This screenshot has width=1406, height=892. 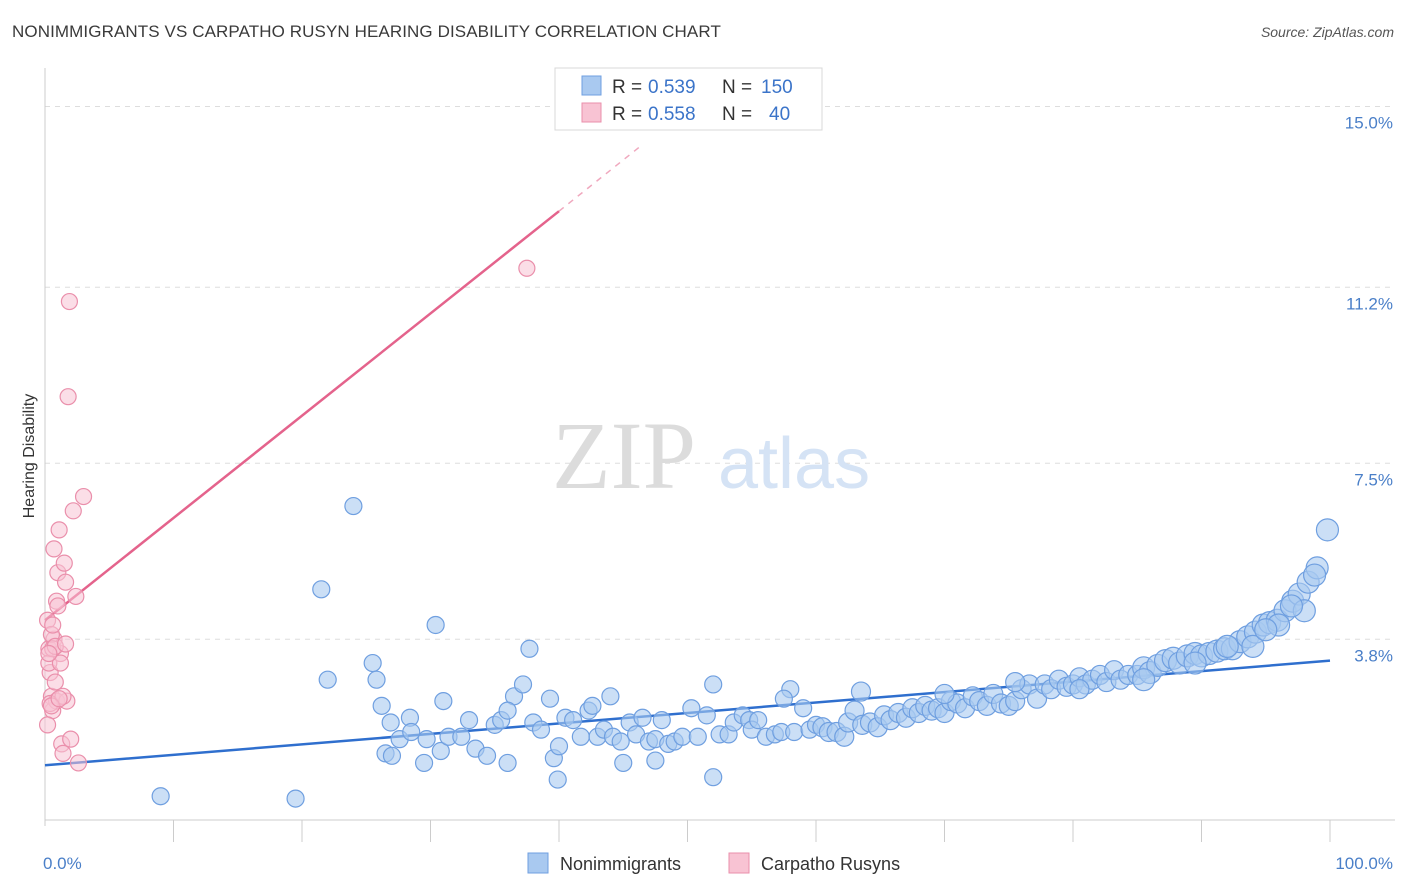 I want to click on watermark-zip: ZIP, so click(x=624, y=455).